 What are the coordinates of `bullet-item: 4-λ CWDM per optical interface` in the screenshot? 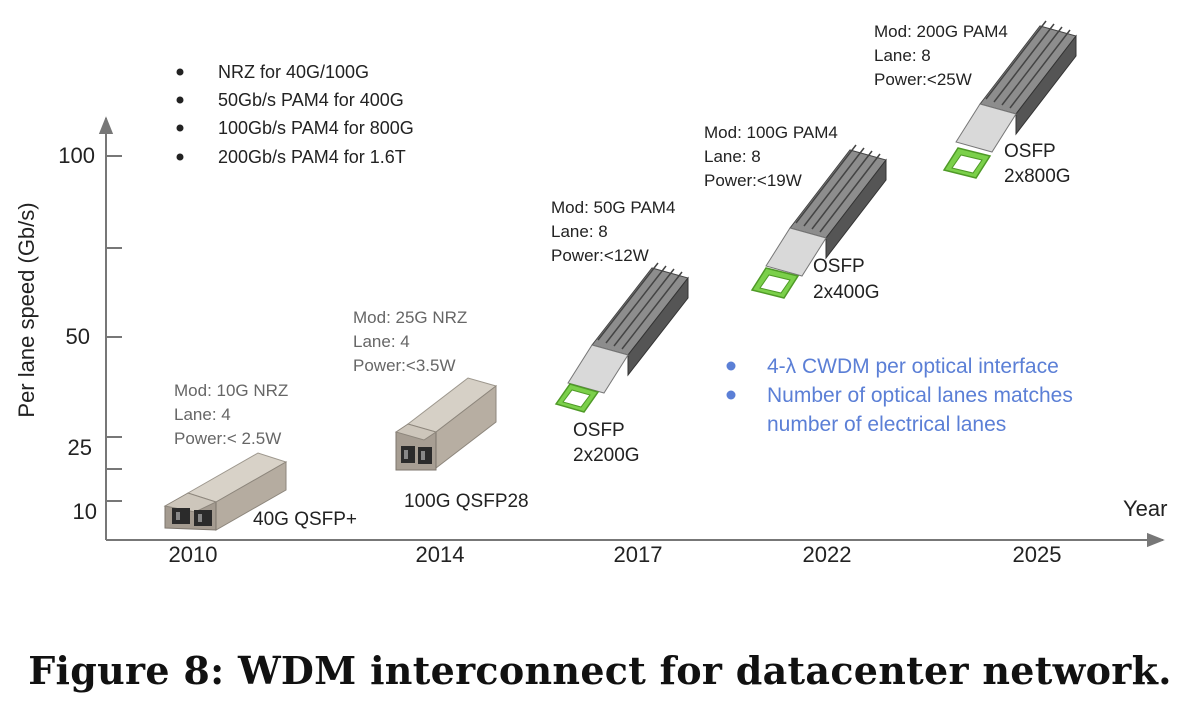 It's located at (913, 366).